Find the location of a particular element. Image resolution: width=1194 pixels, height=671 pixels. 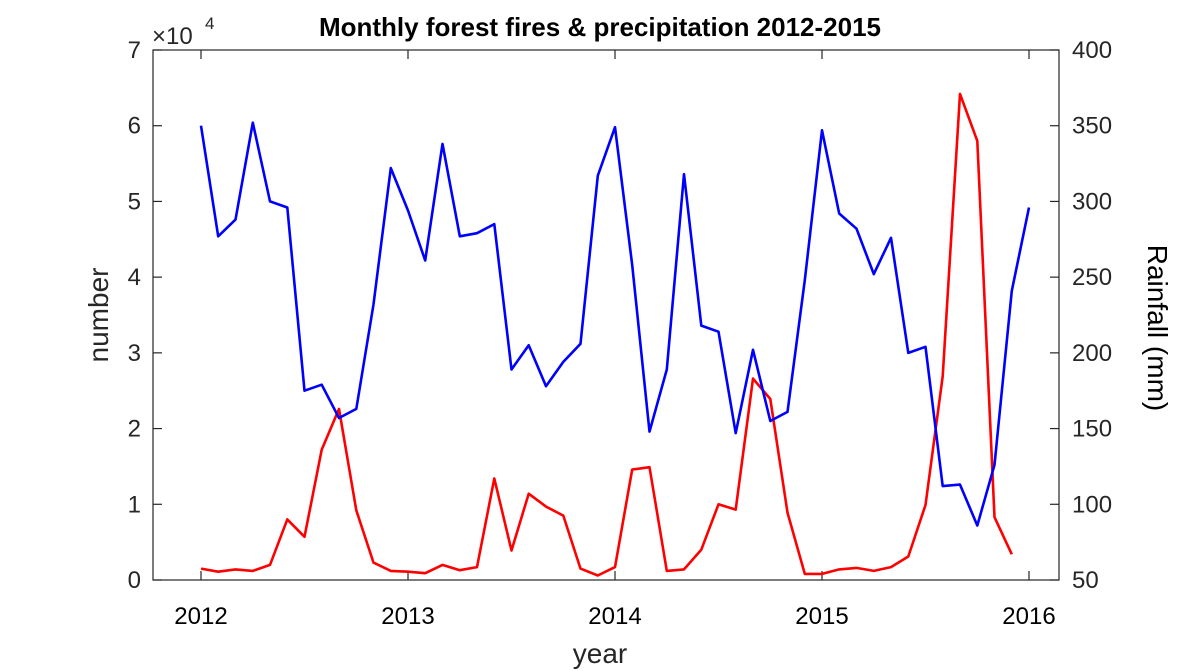

y2-tick-label: 400 is located at coordinates (1092, 50).